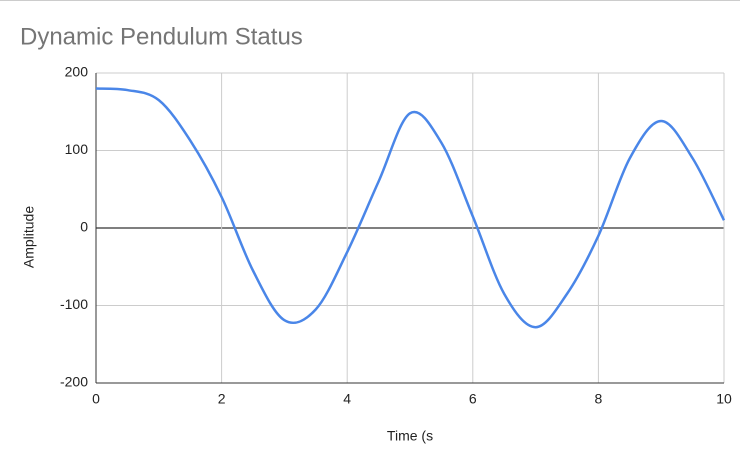  I want to click on chart-title: Dynamic Pendulum Status, so click(161, 36).